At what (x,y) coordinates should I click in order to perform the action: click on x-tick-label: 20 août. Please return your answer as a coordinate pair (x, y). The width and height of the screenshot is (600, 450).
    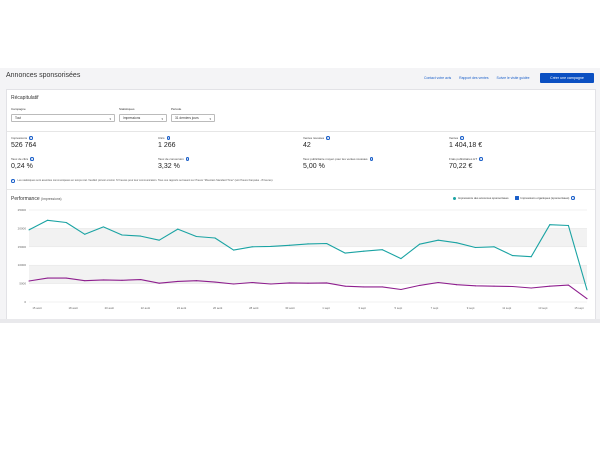
    Looking at the image, I should click on (110, 308).